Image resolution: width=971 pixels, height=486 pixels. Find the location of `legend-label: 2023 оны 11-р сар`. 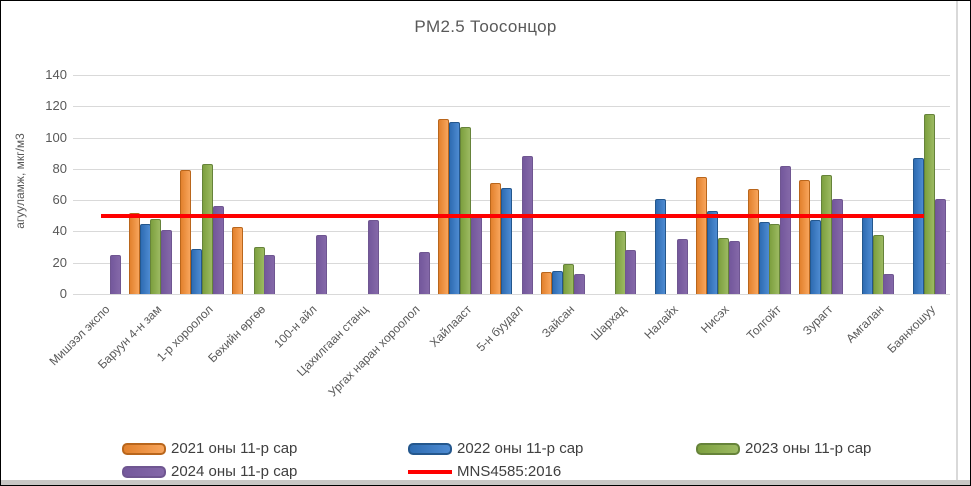

legend-label: 2023 оны 11-р сар is located at coordinates (808, 448).